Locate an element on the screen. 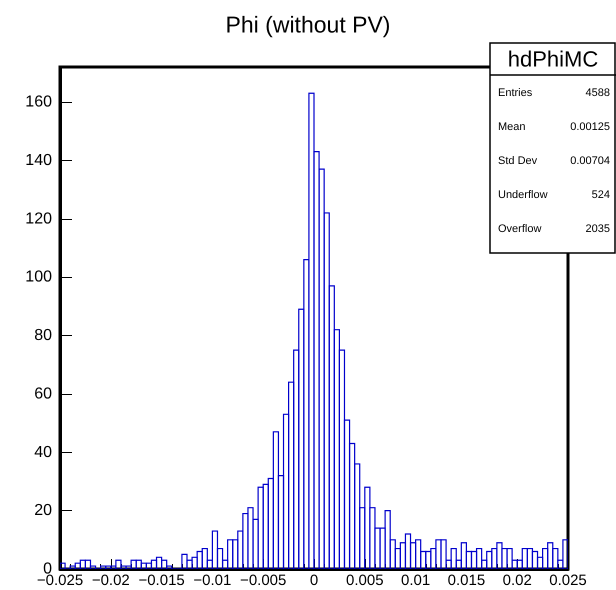  x-tick-label: −0.02 is located at coordinates (111, 580).